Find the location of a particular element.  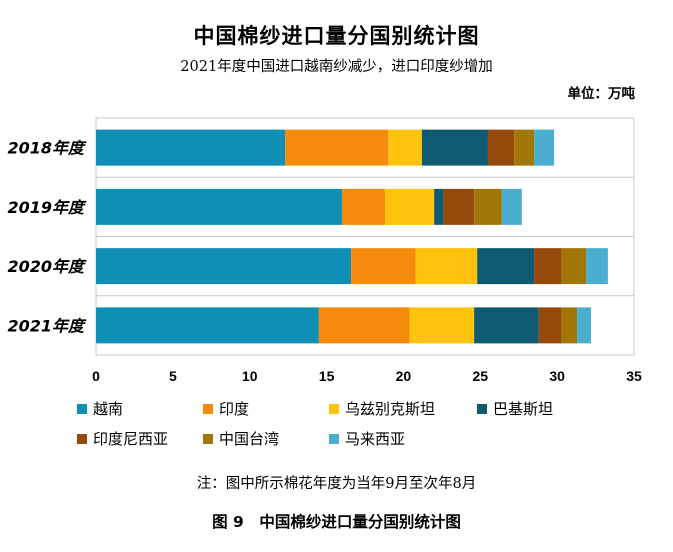

x-tick-label: 35 is located at coordinates (634, 376).